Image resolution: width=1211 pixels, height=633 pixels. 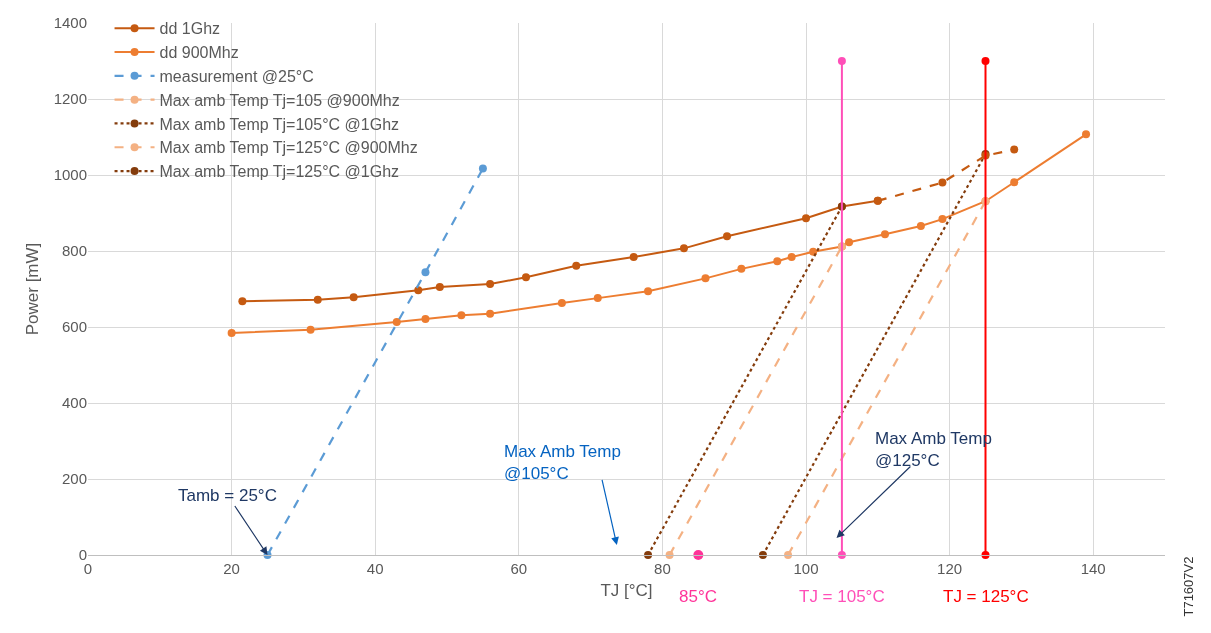 I want to click on y-tick-label: 1200, so click(x=70, y=99).